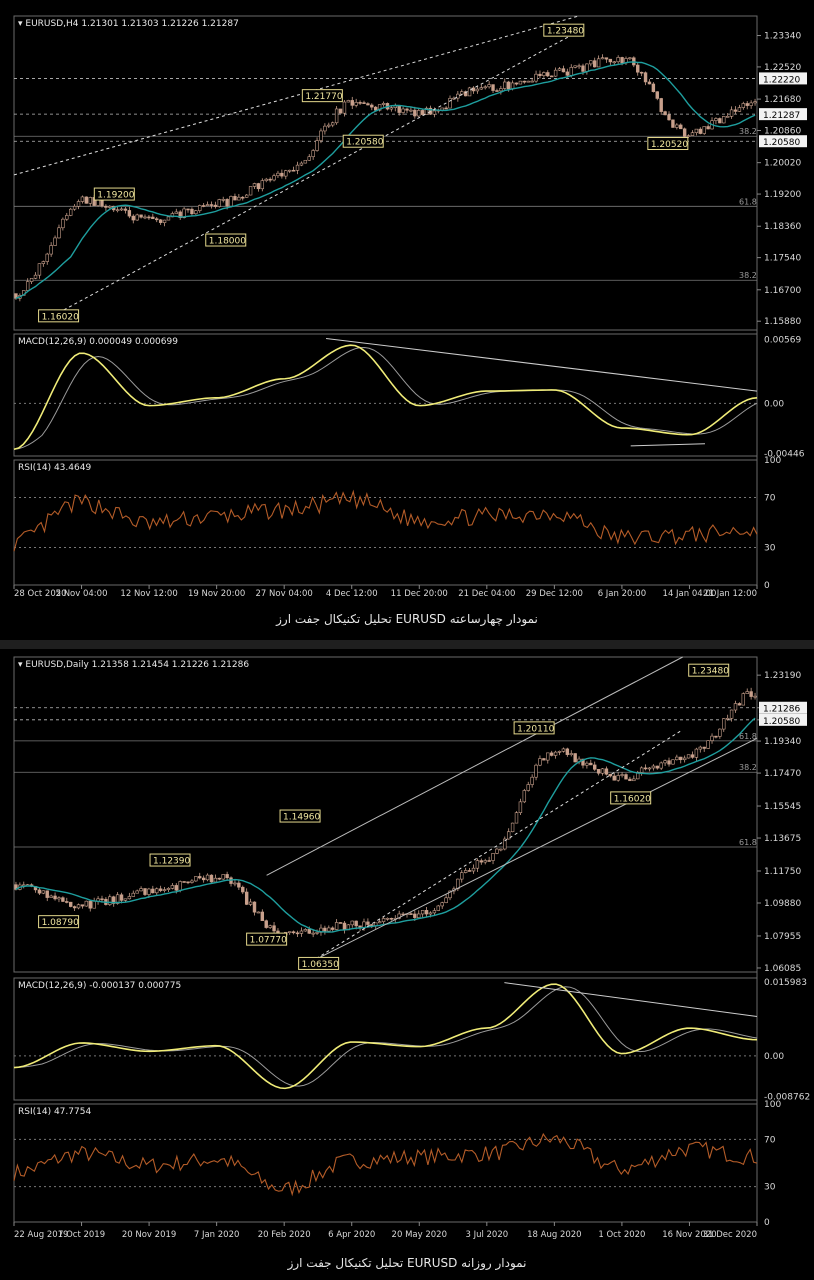 This screenshot has height=1280, width=814. Describe the element at coordinates (296, 95) in the screenshot. I see `upper-trendline` at that location.